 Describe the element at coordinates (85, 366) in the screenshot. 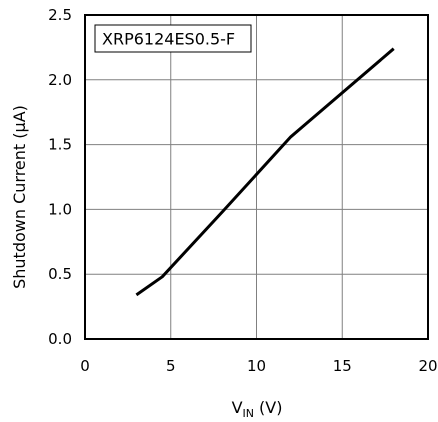

I see `x-tick-label: 0` at that location.